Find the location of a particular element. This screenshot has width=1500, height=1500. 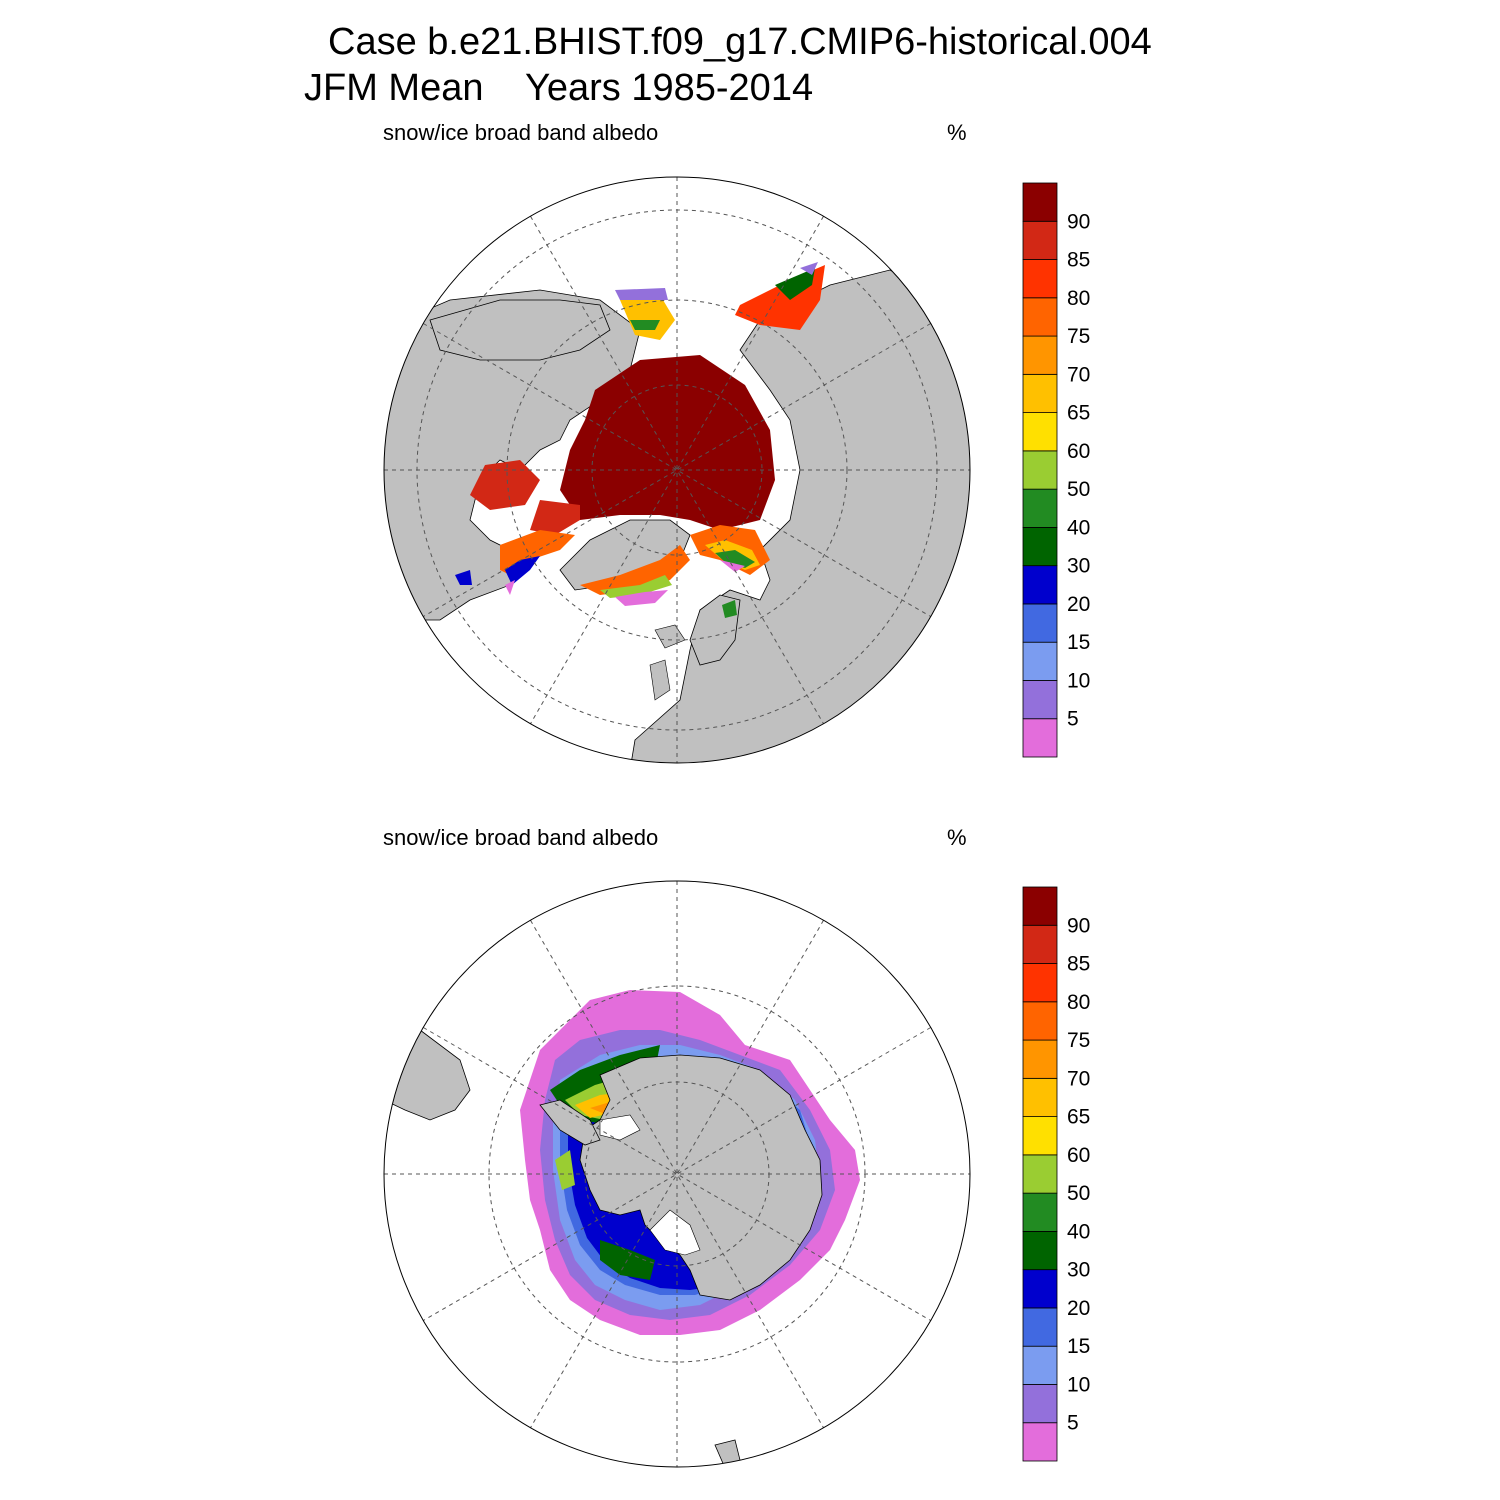

north-colorbar-tick-label: 75 is located at coordinates (1078, 336).